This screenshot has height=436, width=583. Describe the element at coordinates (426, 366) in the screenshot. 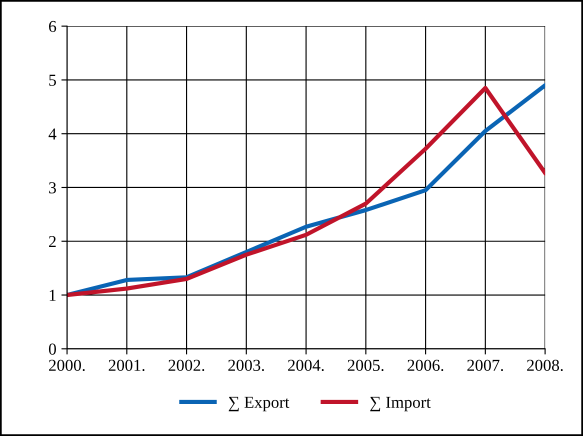

I see `x-tick-label: 2006.` at that location.